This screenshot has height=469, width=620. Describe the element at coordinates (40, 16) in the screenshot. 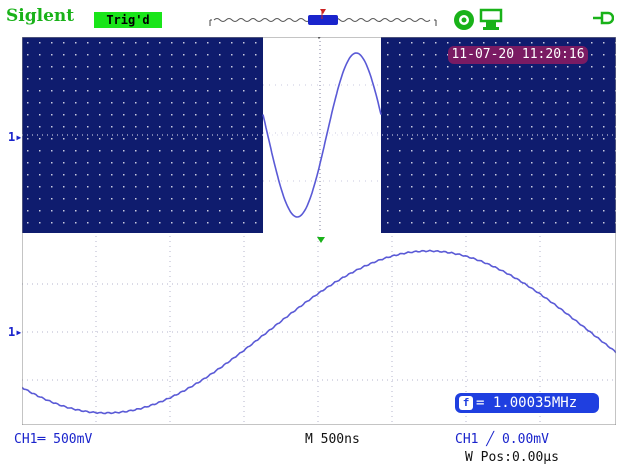

I see `brand-logo: Siglent` at that location.